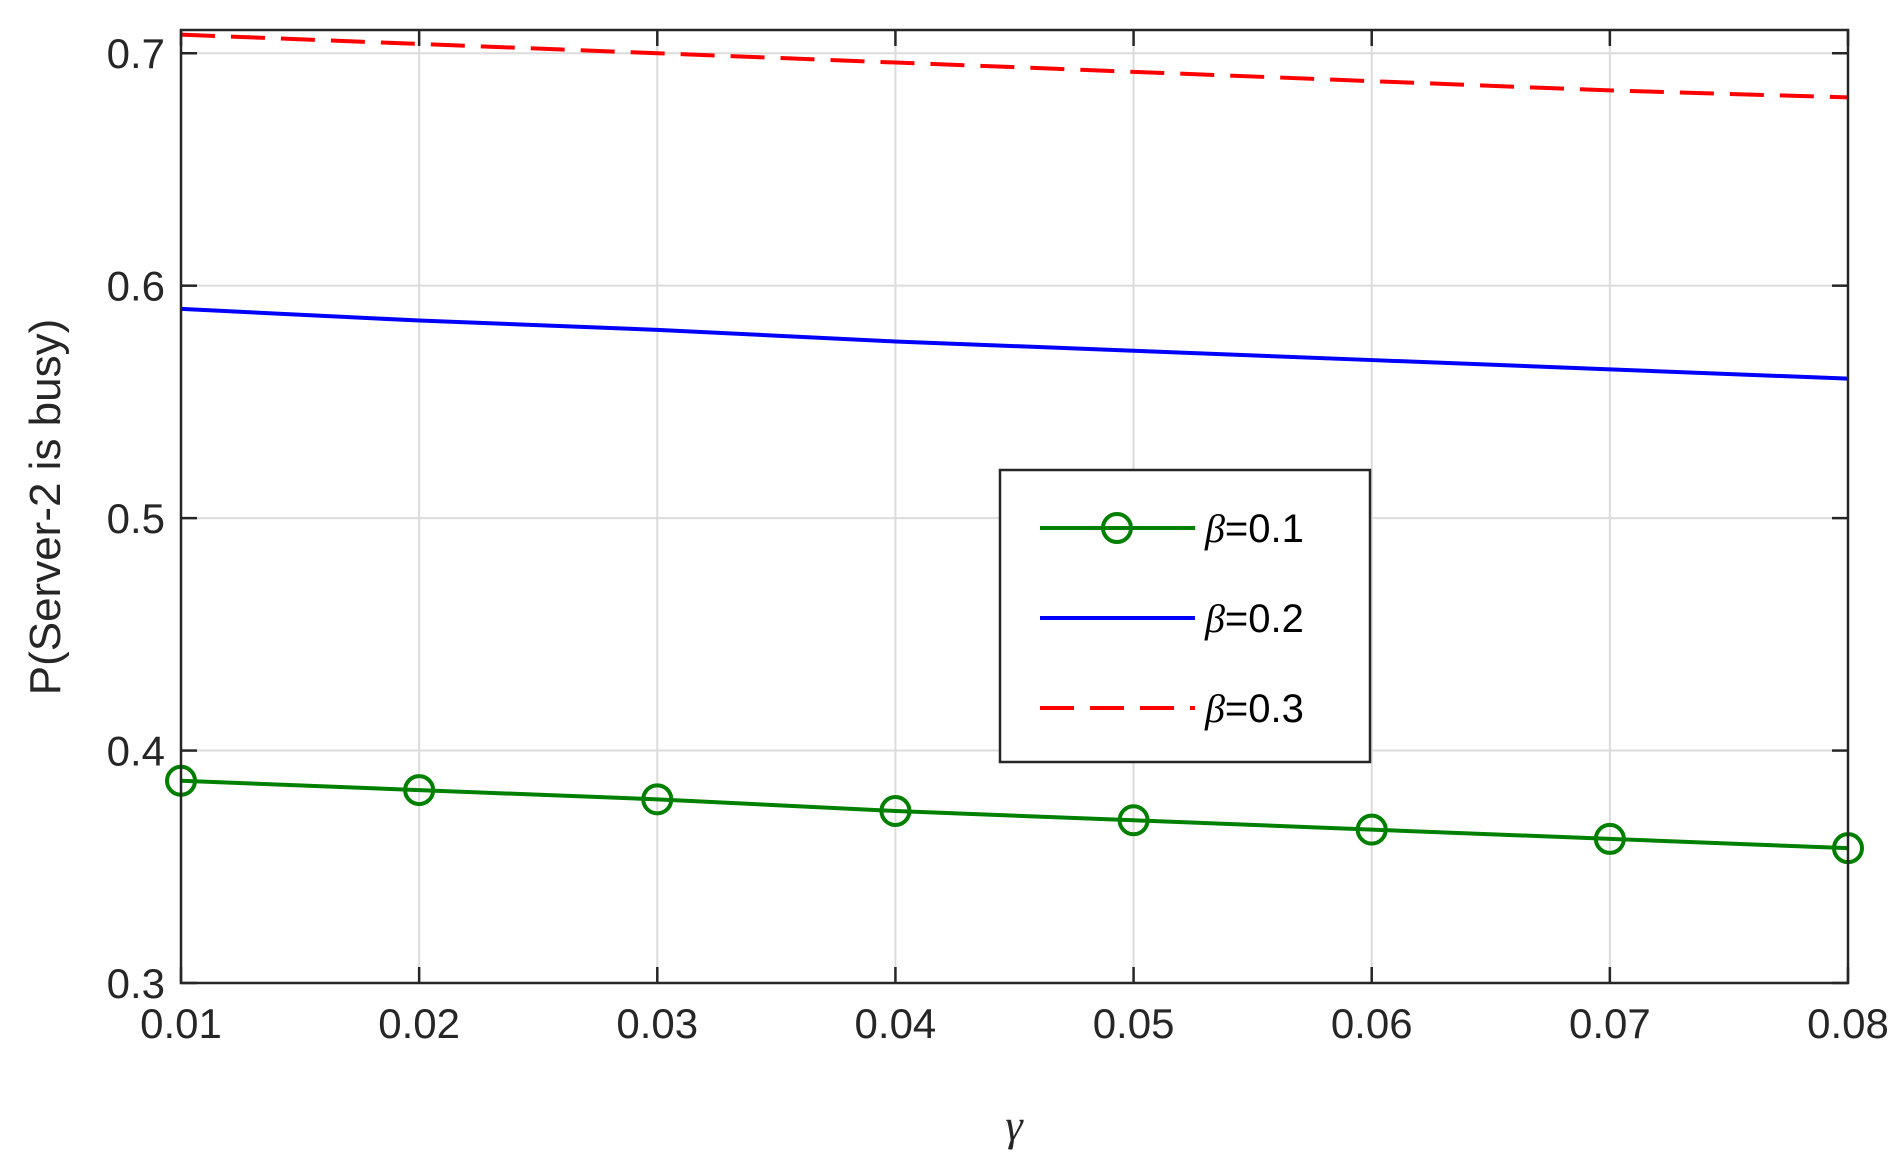 The height and width of the screenshot is (1155, 1902). I want to click on legend-value: =0.1, so click(1264, 529).